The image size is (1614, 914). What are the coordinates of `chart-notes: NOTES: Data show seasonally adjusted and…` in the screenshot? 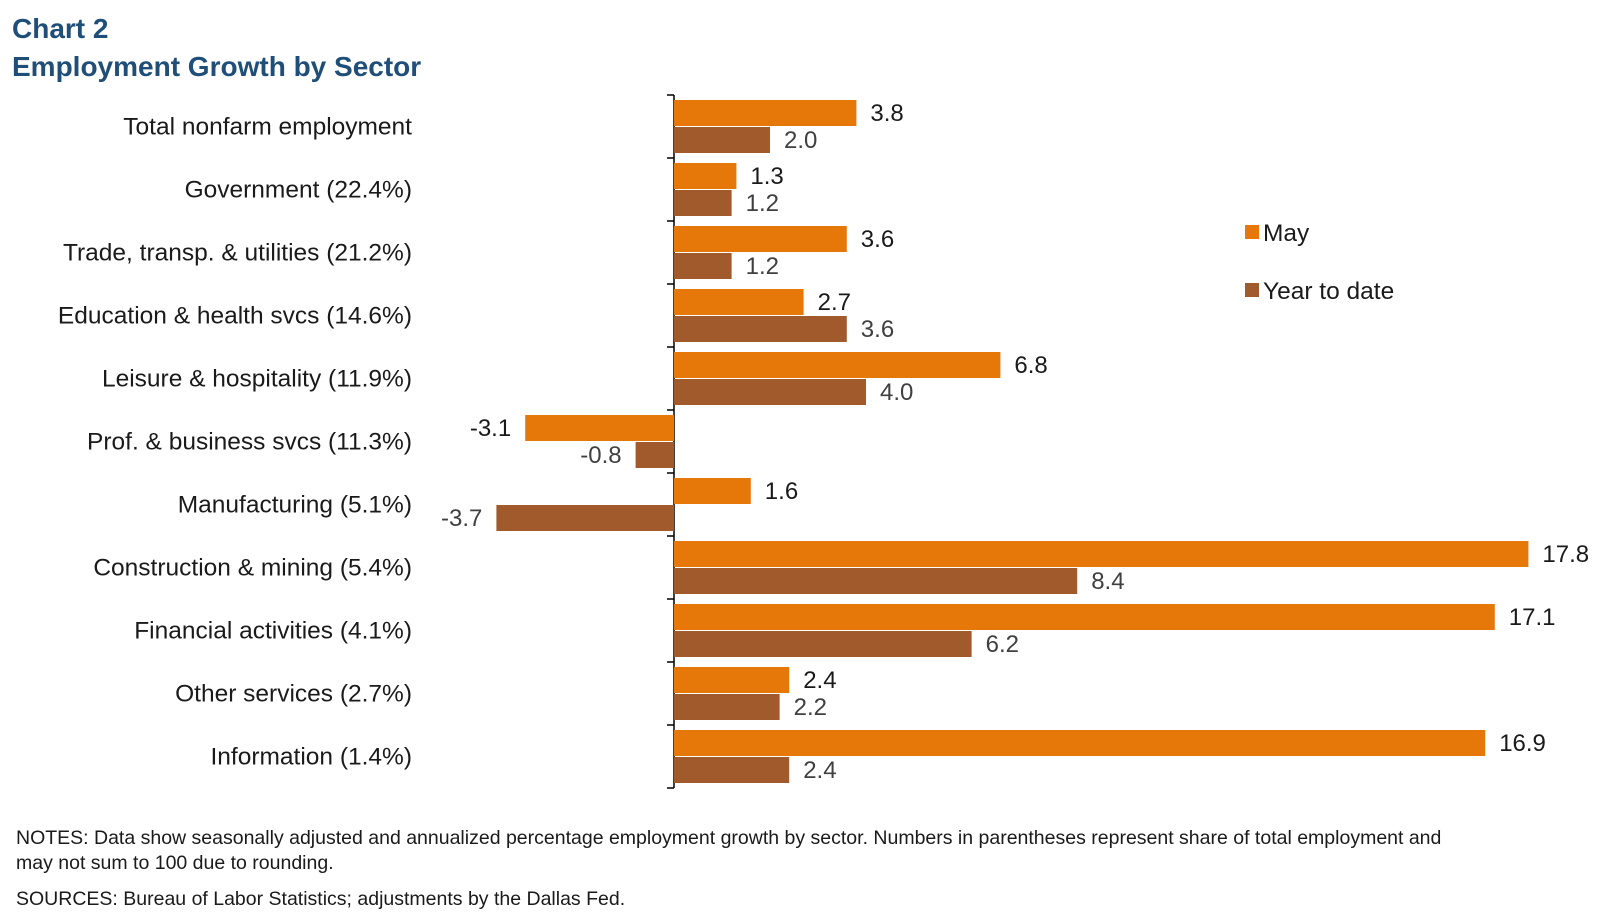 It's located at (729, 850).